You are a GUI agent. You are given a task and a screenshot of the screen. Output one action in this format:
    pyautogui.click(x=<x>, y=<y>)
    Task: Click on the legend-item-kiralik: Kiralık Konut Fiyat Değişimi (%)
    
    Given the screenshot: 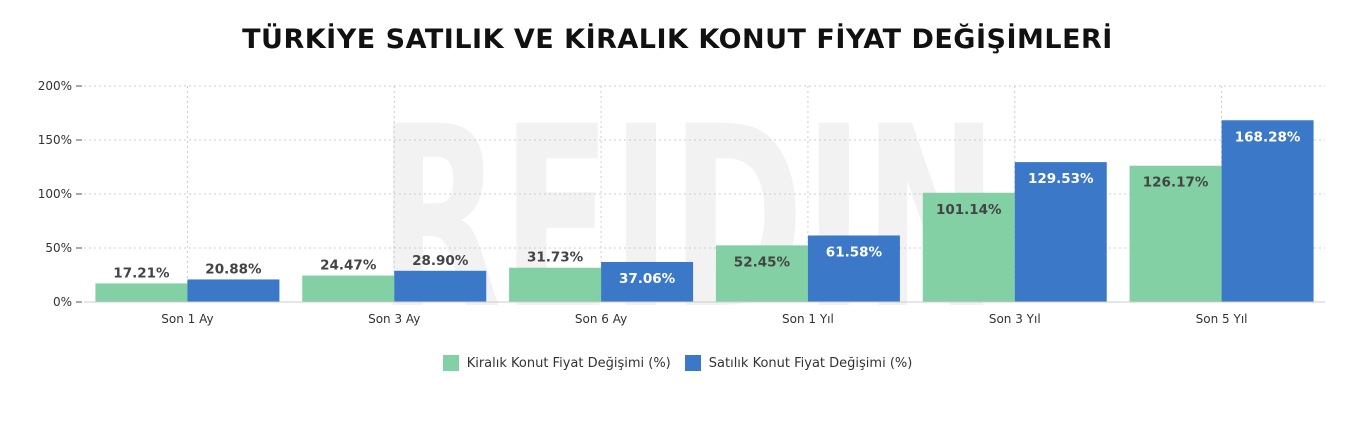 What is the action you would take?
    pyautogui.click(x=556, y=363)
    